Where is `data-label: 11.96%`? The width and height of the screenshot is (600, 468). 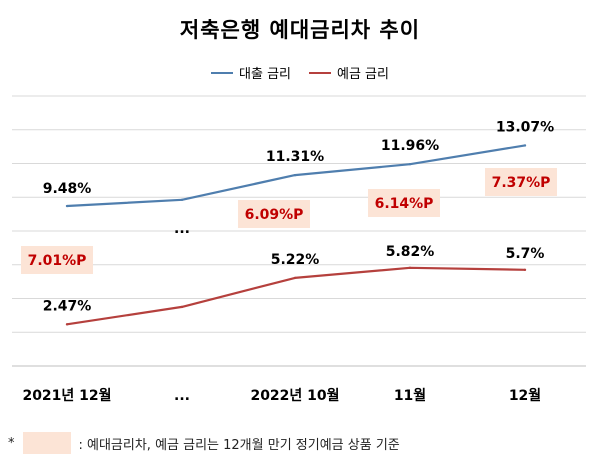 data-label: 11.96% is located at coordinates (410, 146).